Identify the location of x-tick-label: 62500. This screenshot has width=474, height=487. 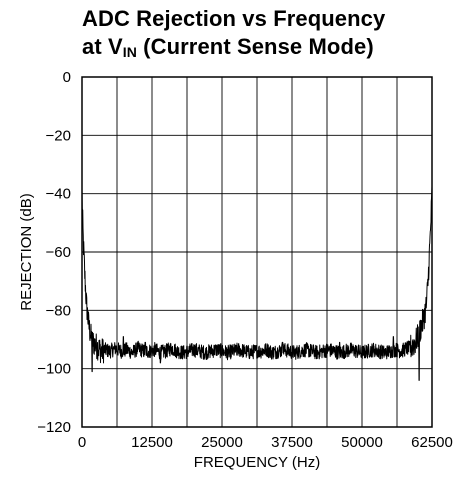
(432, 442).